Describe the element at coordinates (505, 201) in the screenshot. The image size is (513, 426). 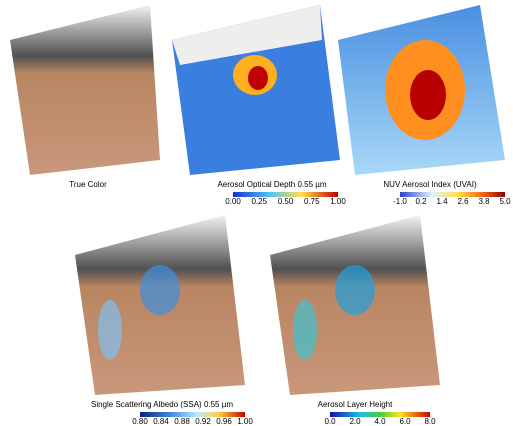
I see `colorbar-tick-label: 5.0` at that location.